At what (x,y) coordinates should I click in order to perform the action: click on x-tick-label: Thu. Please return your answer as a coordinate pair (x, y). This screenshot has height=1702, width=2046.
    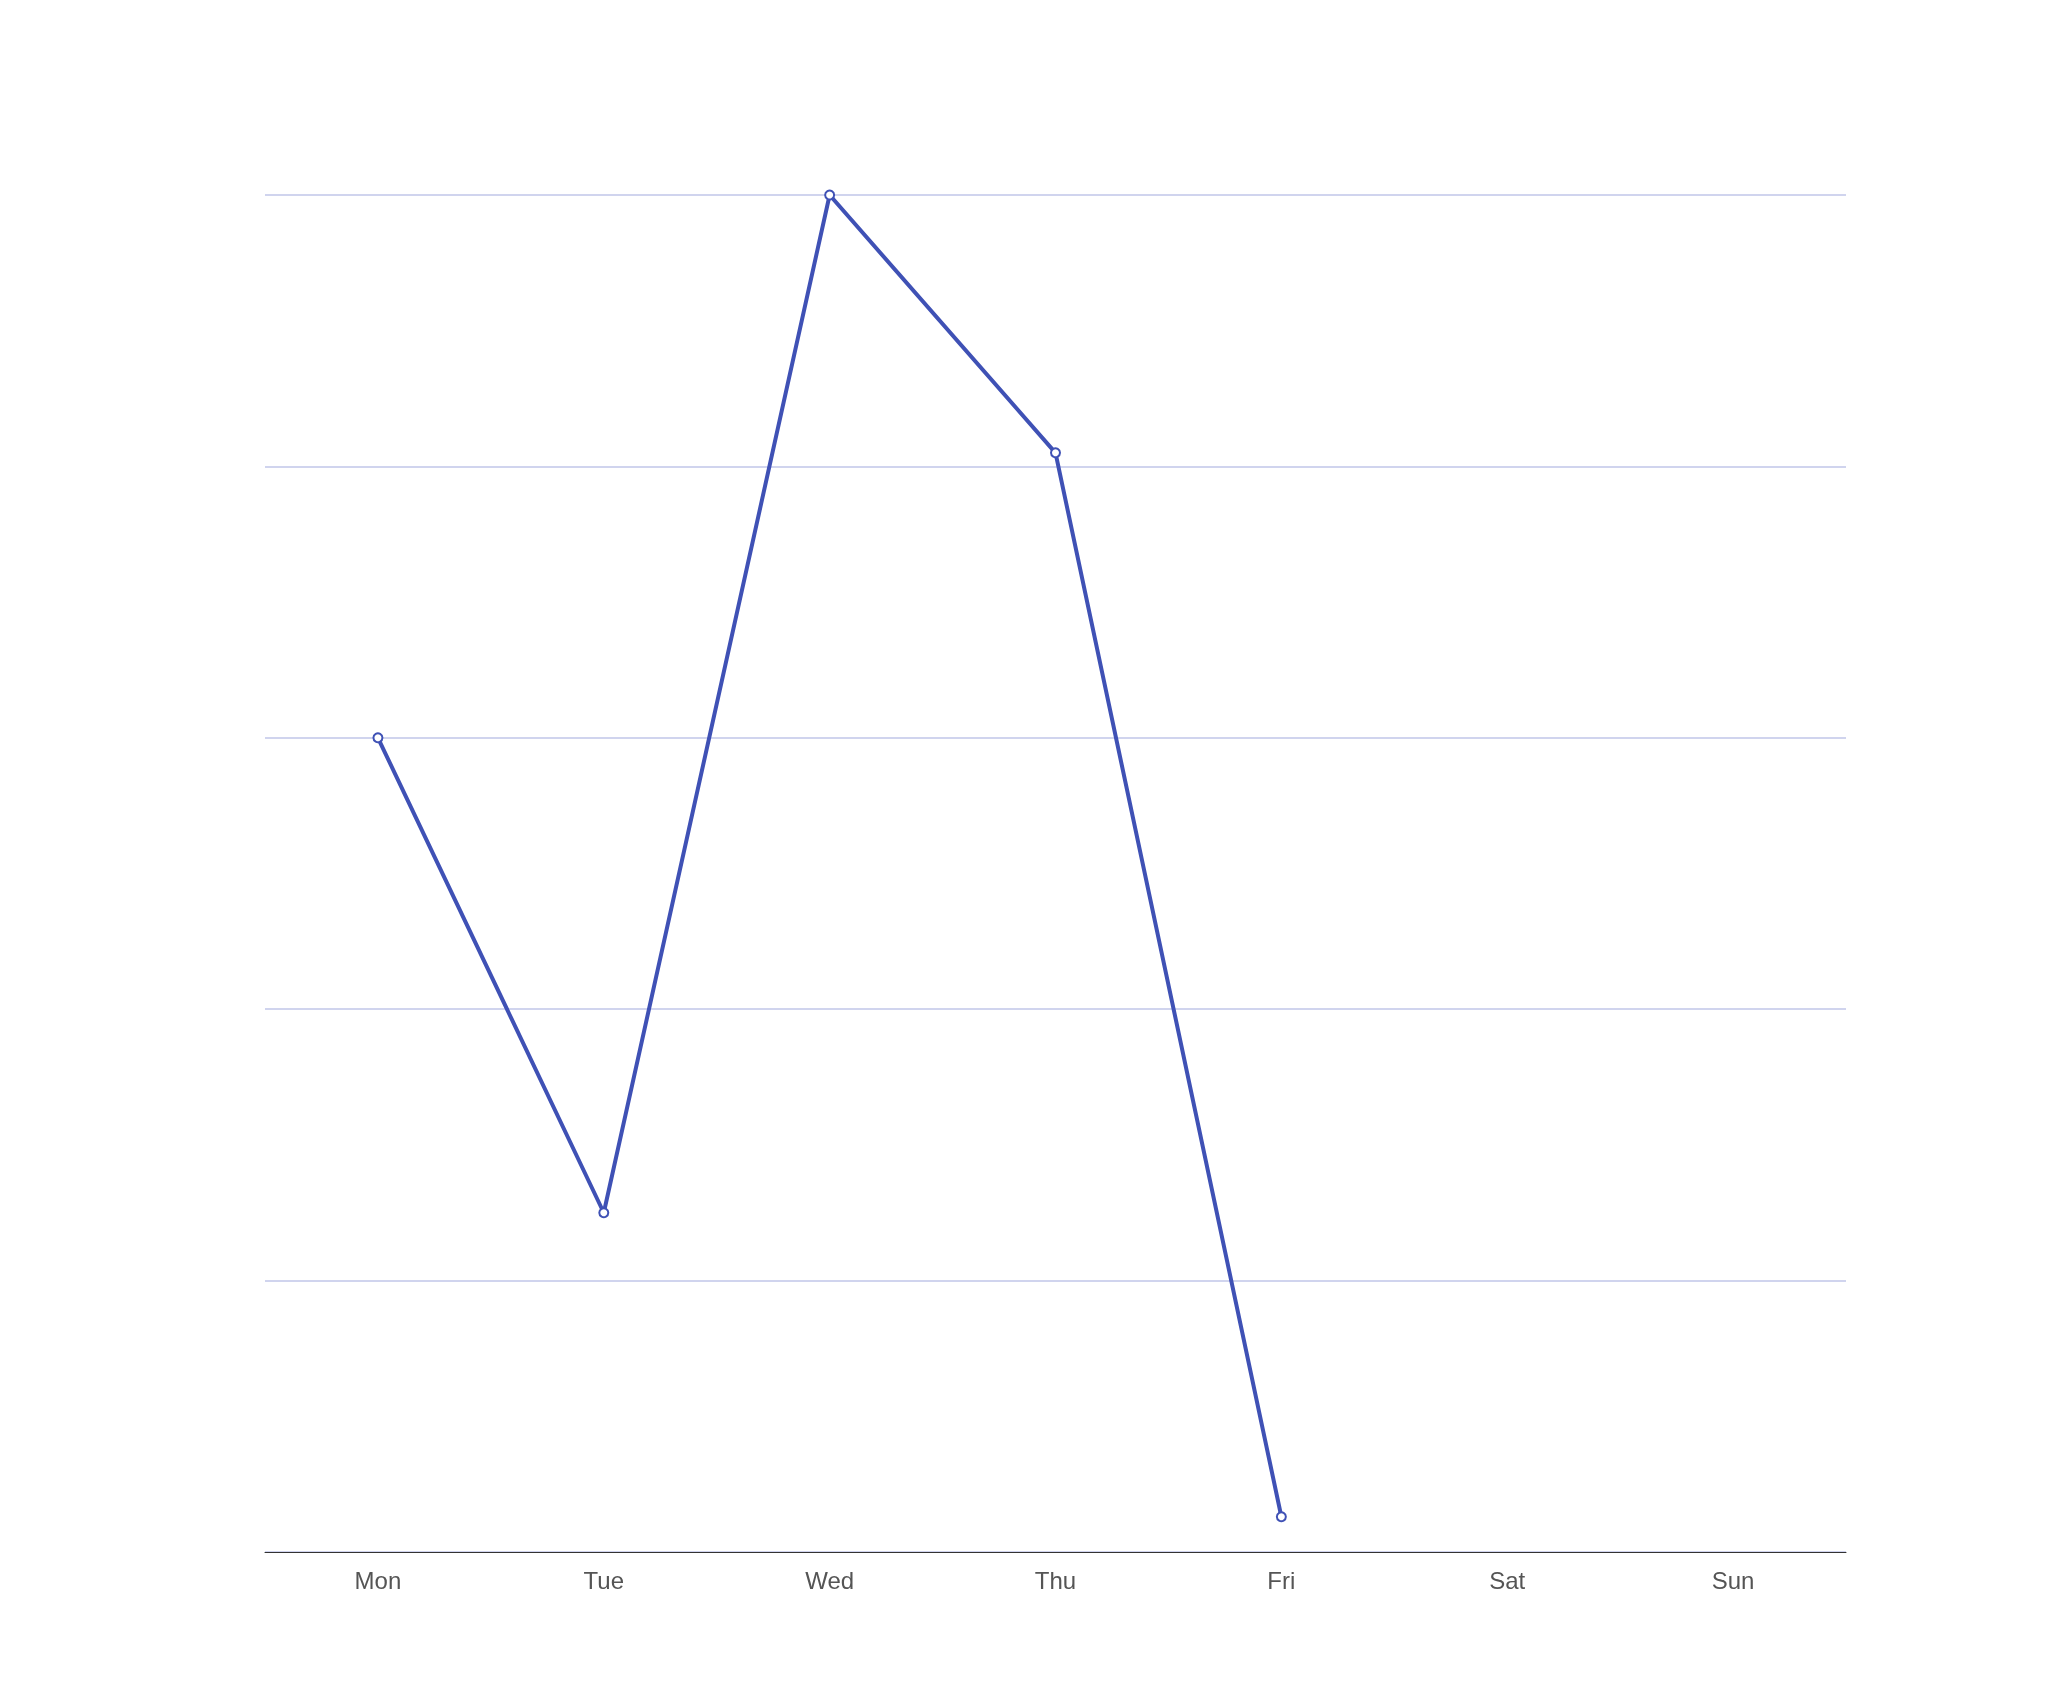
    Looking at the image, I should click on (1055, 1580).